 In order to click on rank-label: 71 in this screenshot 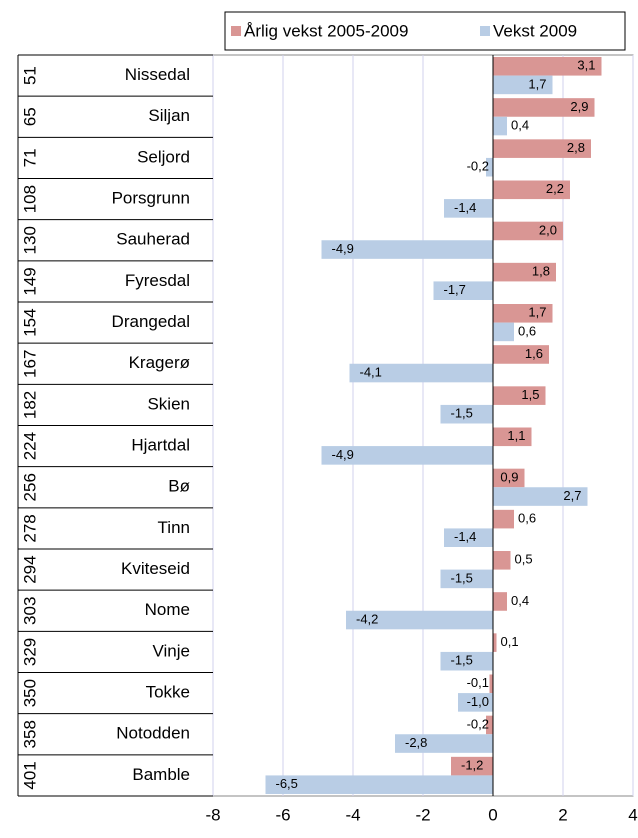, I will do `click(29, 157)`.